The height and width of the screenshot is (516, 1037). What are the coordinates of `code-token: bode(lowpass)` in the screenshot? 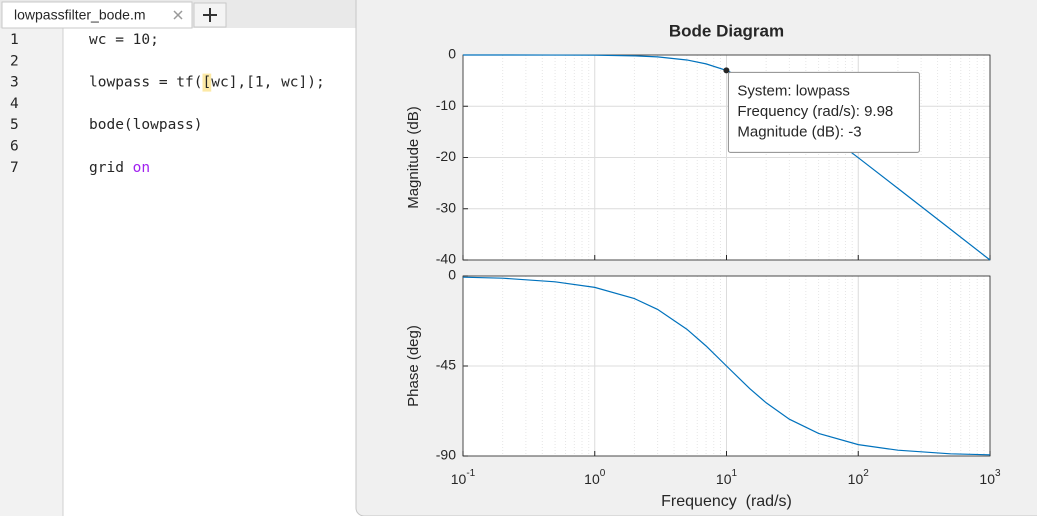 It's located at (146, 125).